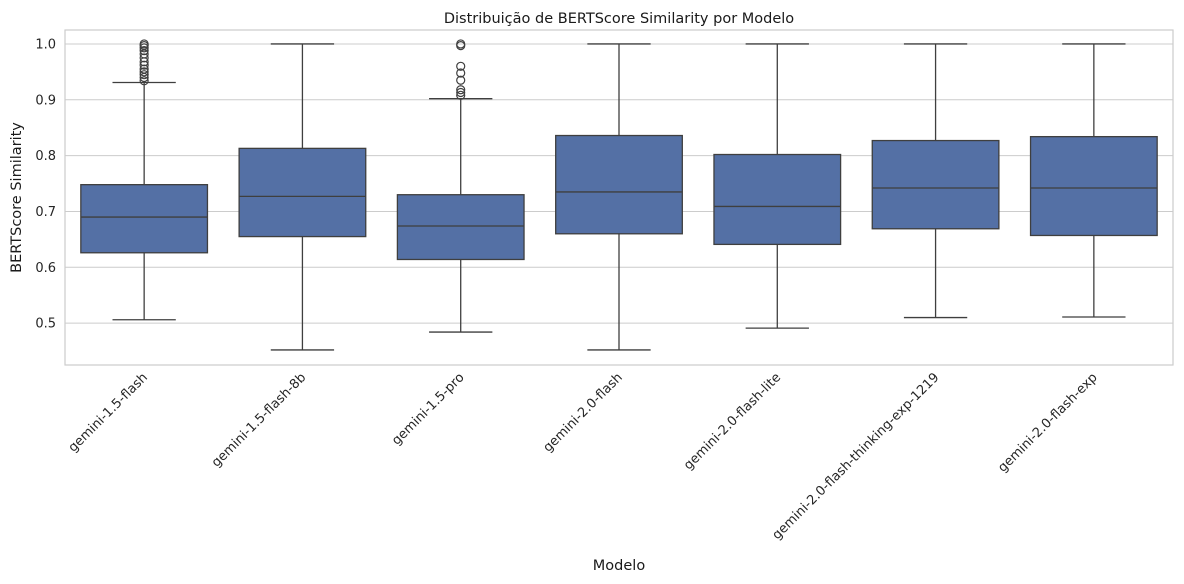 The width and height of the screenshot is (1184, 584). I want to click on y-tick-label: 0.8, so click(45, 156).